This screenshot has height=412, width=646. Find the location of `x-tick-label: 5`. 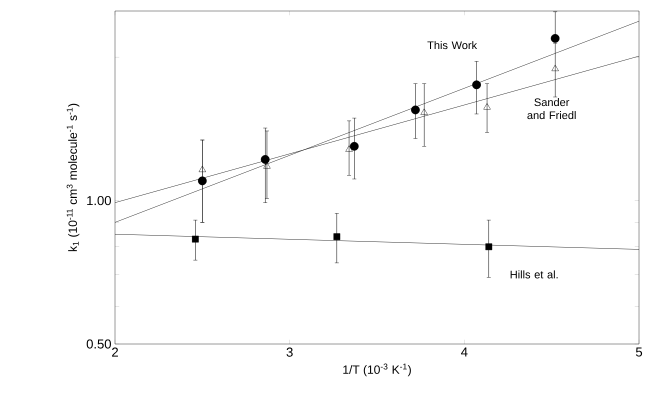

x-tick-label: 5 is located at coordinates (639, 352).